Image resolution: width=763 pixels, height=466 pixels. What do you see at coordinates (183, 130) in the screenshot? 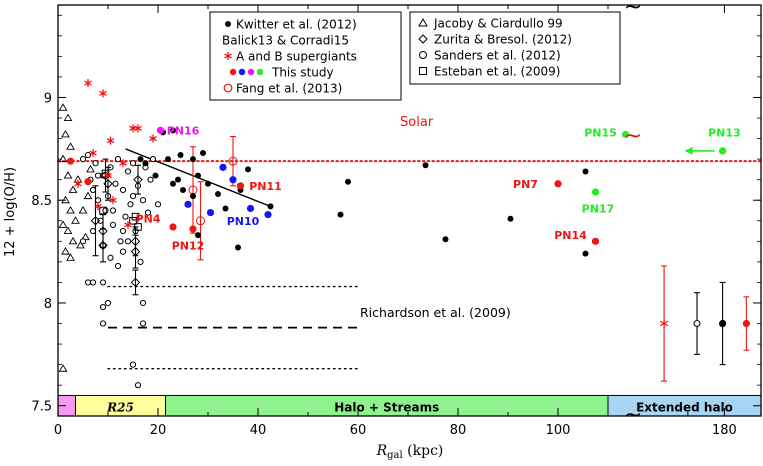
I see `pn-label: PN16` at bounding box center [183, 130].